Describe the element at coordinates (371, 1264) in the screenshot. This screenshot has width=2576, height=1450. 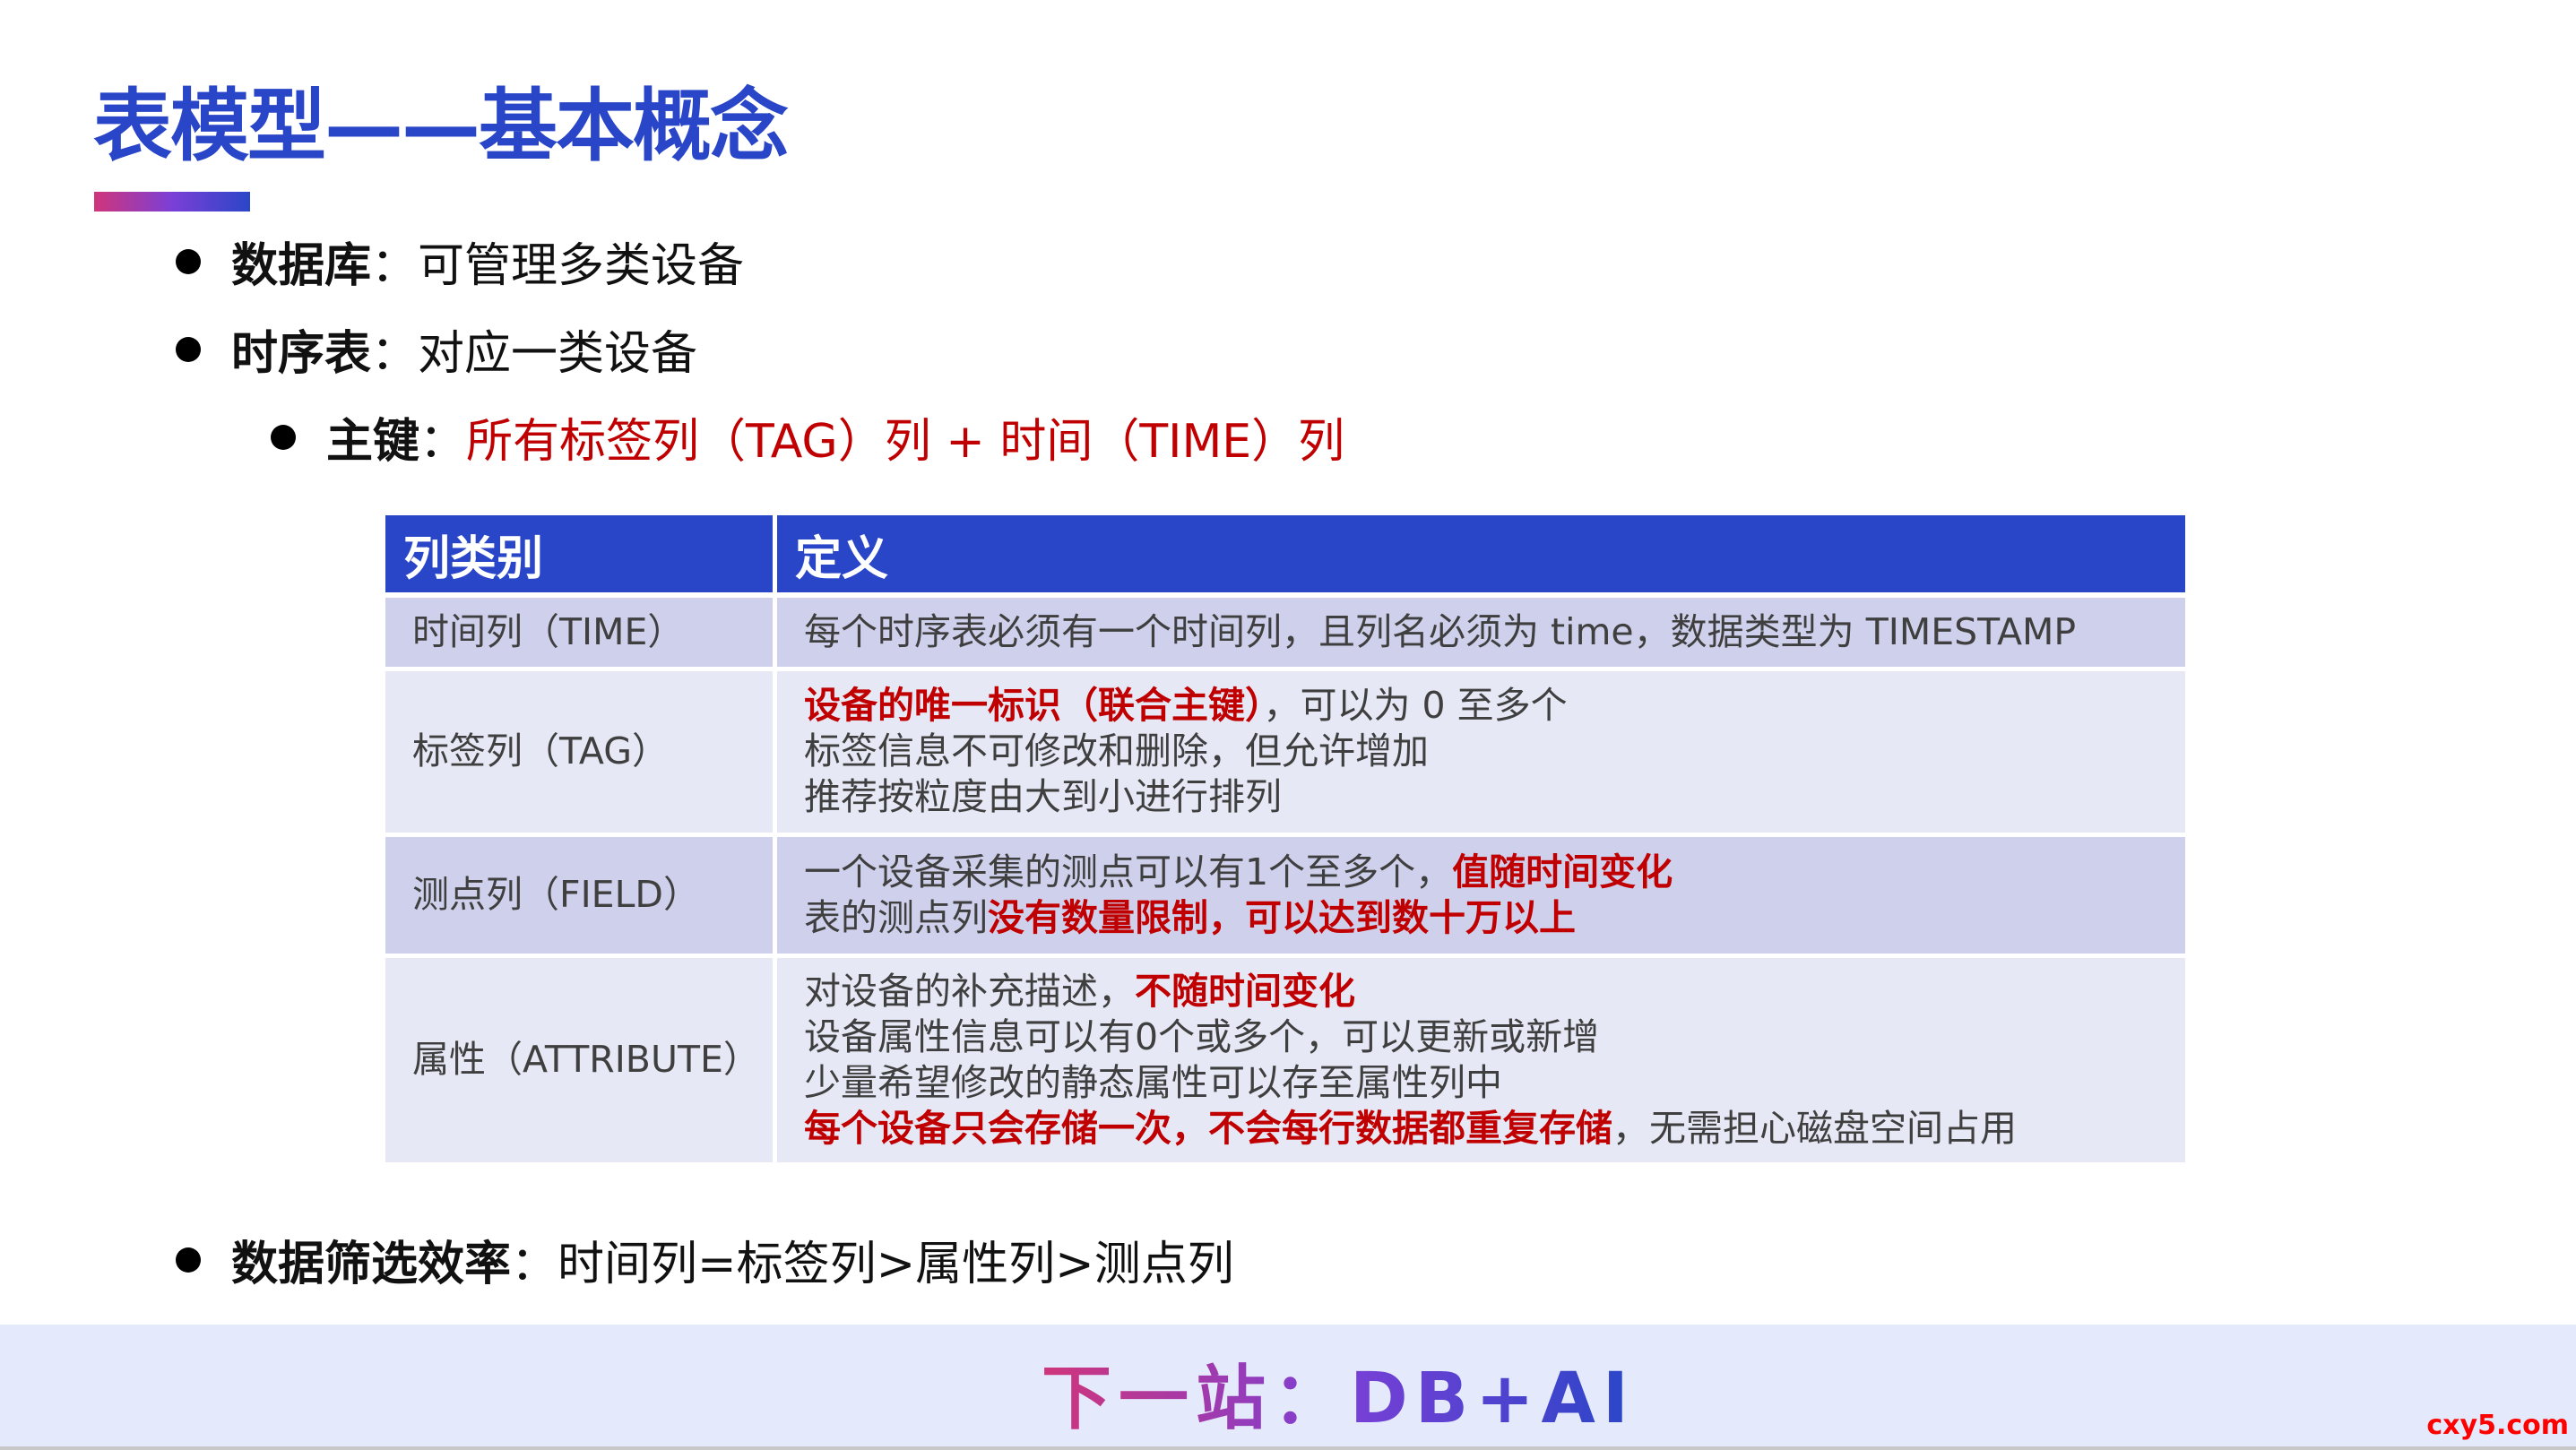
I see `bullet-label: 数据筛选效率` at that location.